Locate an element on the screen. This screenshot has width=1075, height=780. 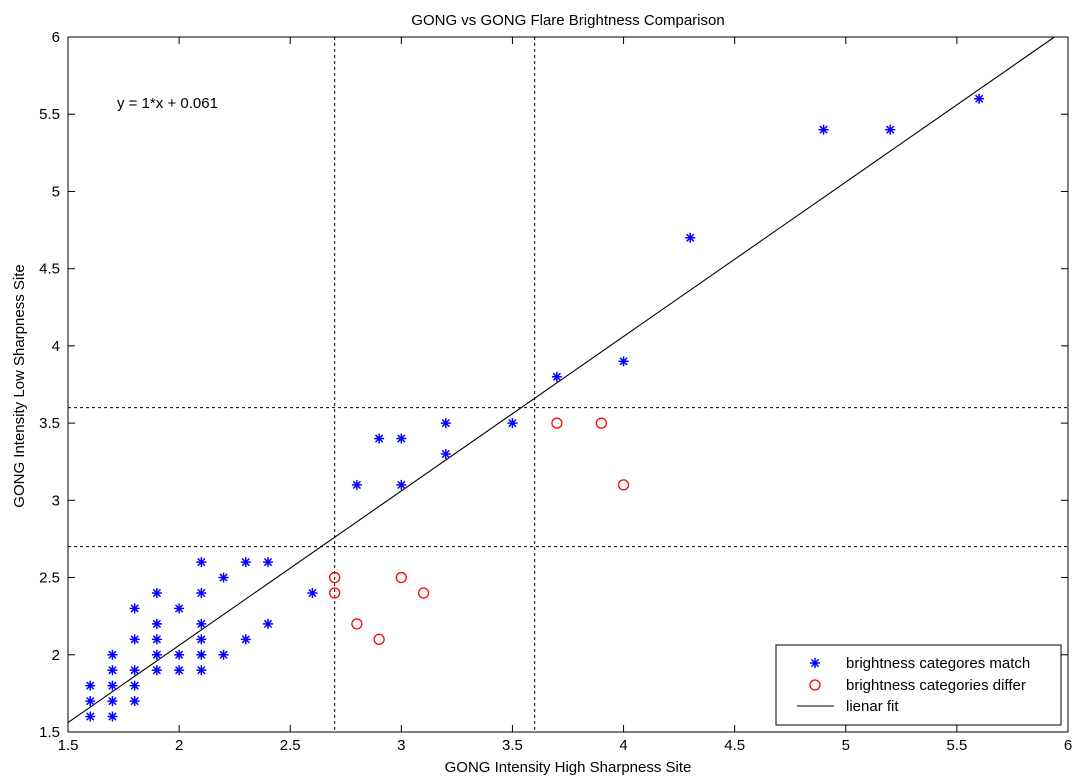
legend-marker-match is located at coordinates (815, 663).